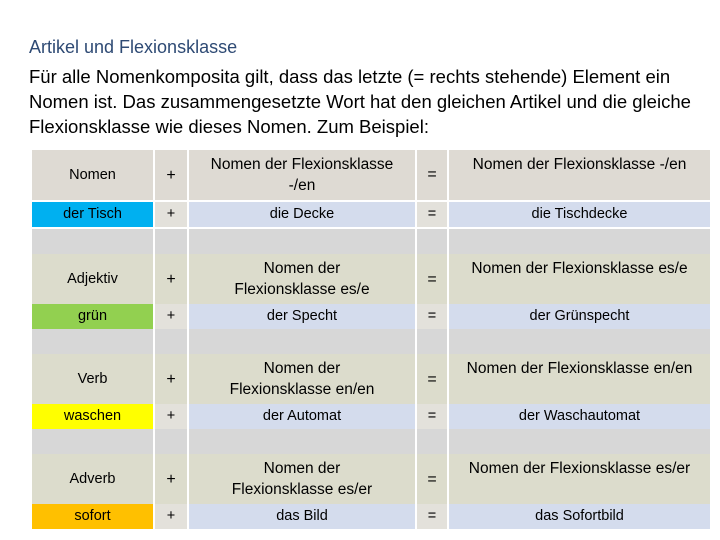 The image size is (720, 540). I want to click on category-cell: Nomen, so click(92, 175).